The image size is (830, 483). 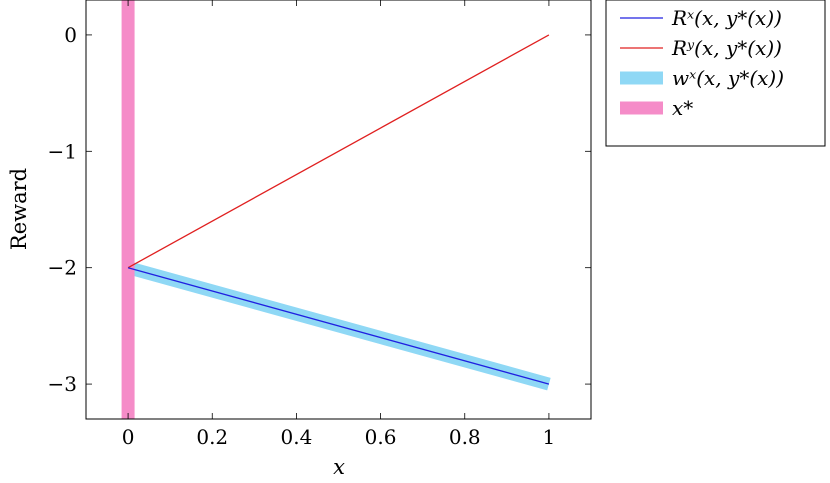 What do you see at coordinates (728, 78) in the screenshot?
I see `legend-item-wx-label: wˣ(x, y*(x))` at bounding box center [728, 78].